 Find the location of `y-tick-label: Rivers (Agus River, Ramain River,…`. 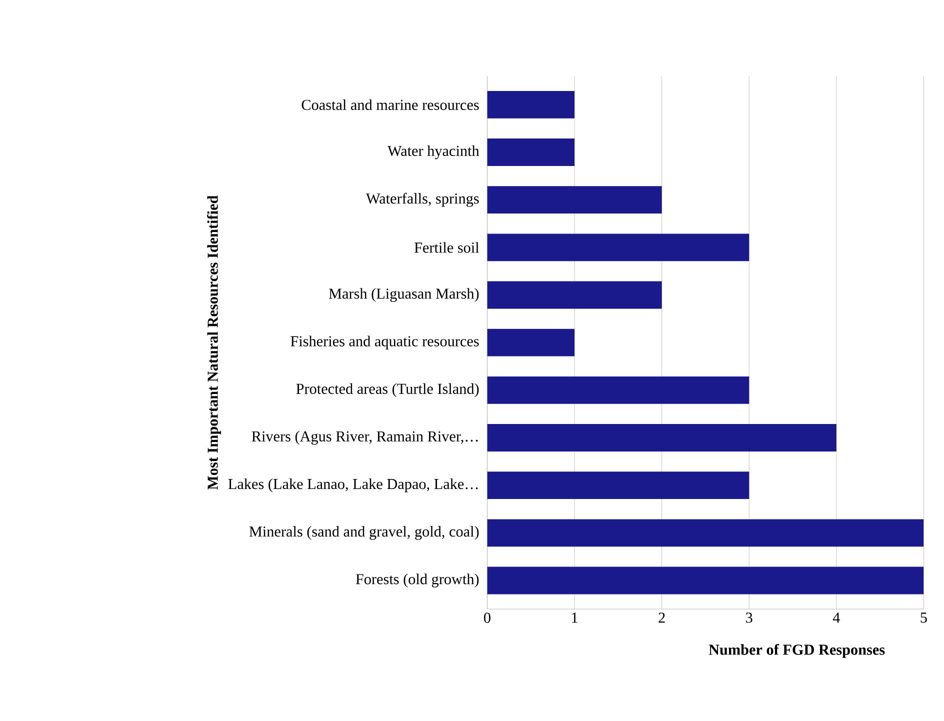

y-tick-label: Rivers (Agus River, Ramain River,… is located at coordinates (365, 438).